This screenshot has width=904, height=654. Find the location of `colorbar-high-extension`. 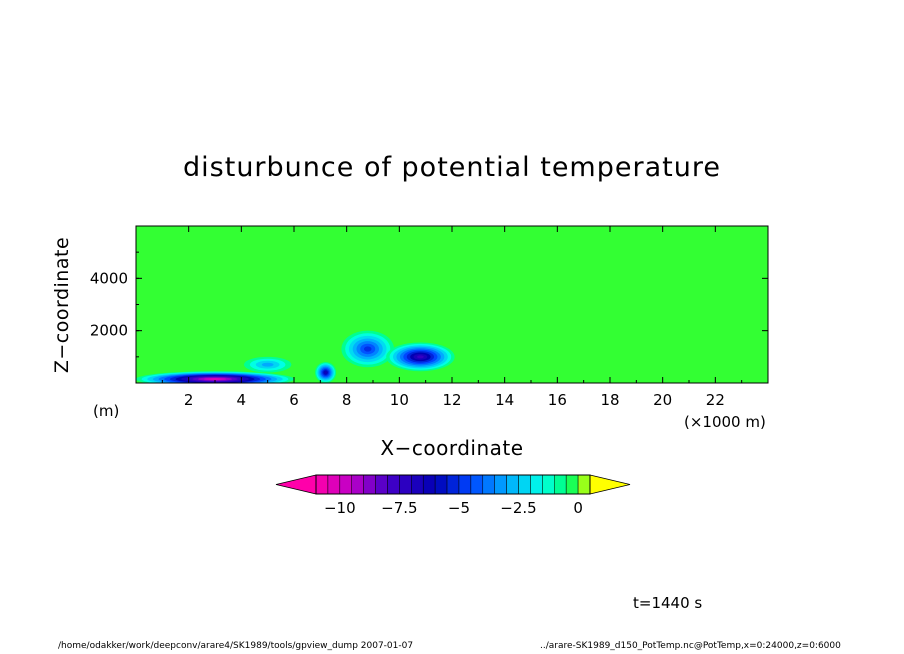

colorbar-high-extension is located at coordinates (610, 484).